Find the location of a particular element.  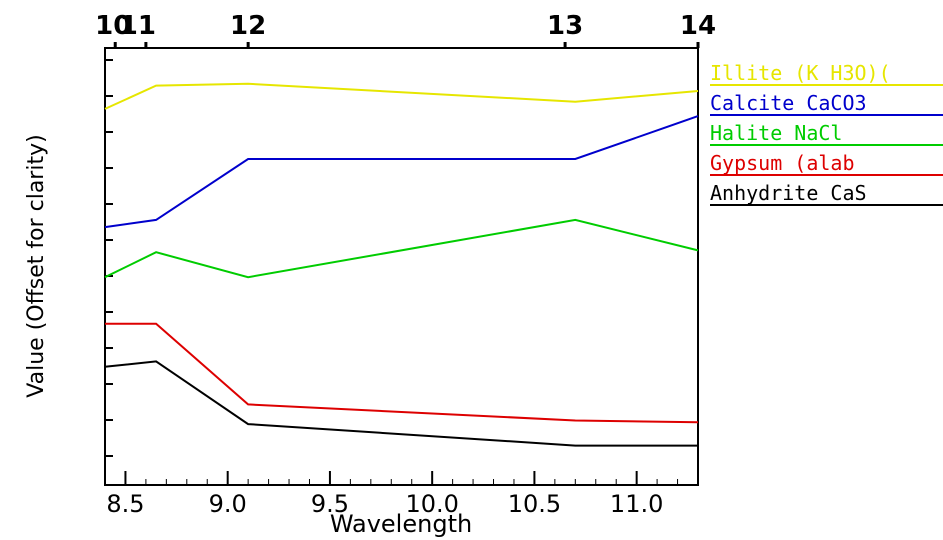

x-tick-label: 8.5 is located at coordinates (125, 504).